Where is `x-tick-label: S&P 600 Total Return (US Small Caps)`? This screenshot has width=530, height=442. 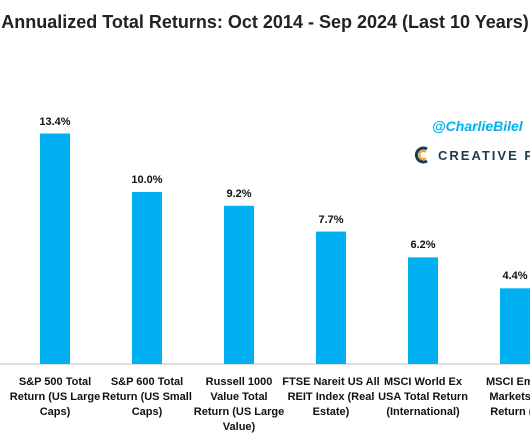
x-tick-label: S&P 600 Total Return (US Small Caps) is located at coordinates (147, 397).